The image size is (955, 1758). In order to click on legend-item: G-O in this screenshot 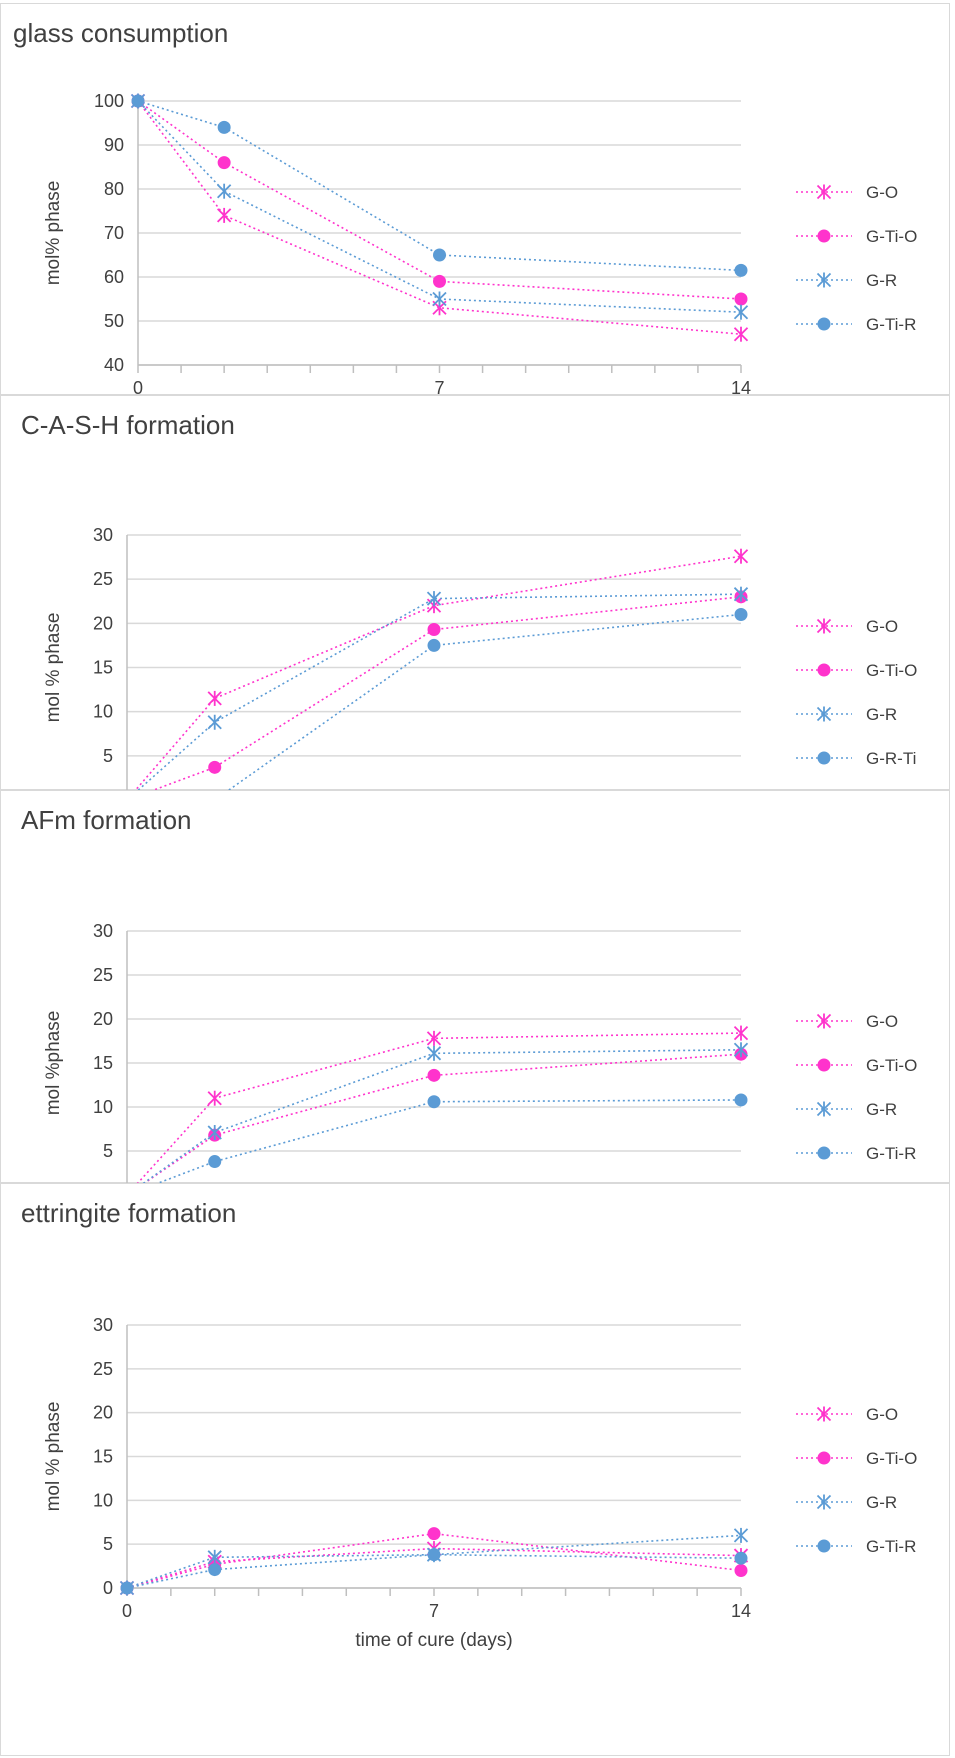, I will do `click(847, 192)`.